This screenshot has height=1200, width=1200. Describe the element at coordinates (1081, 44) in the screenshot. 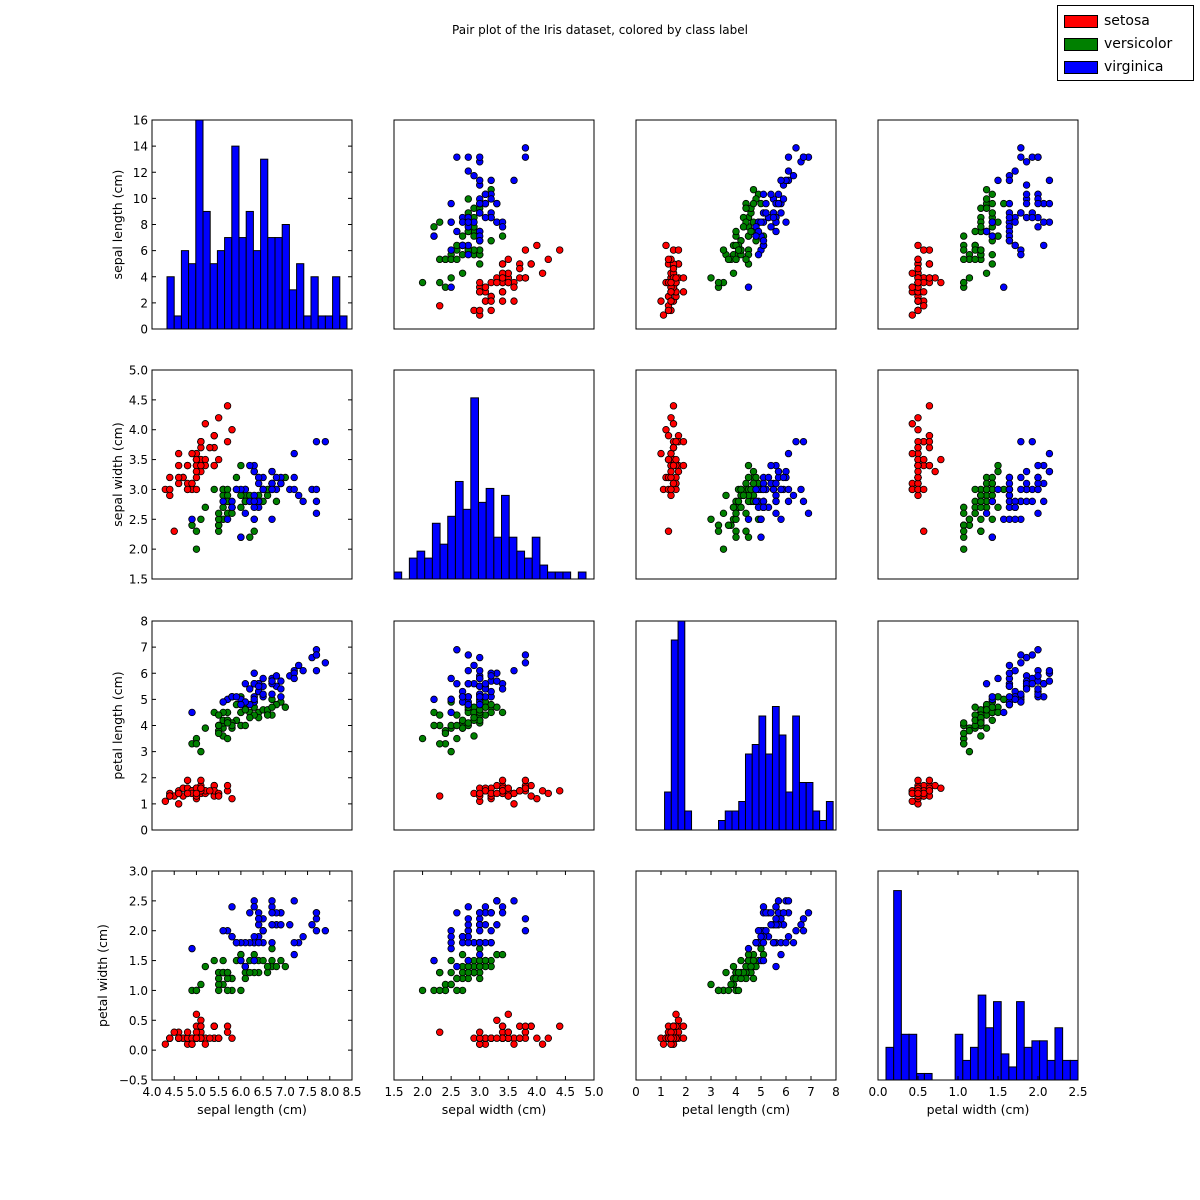

I see `legend-swatch-versicolor` at that location.